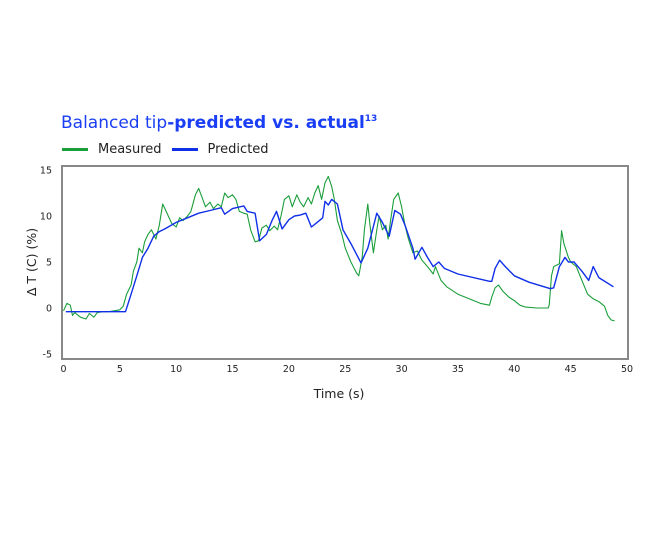 This screenshot has height=534, width=645. Describe the element at coordinates (238, 149) in the screenshot. I see `legend-label-predicted: Predicted` at that location.